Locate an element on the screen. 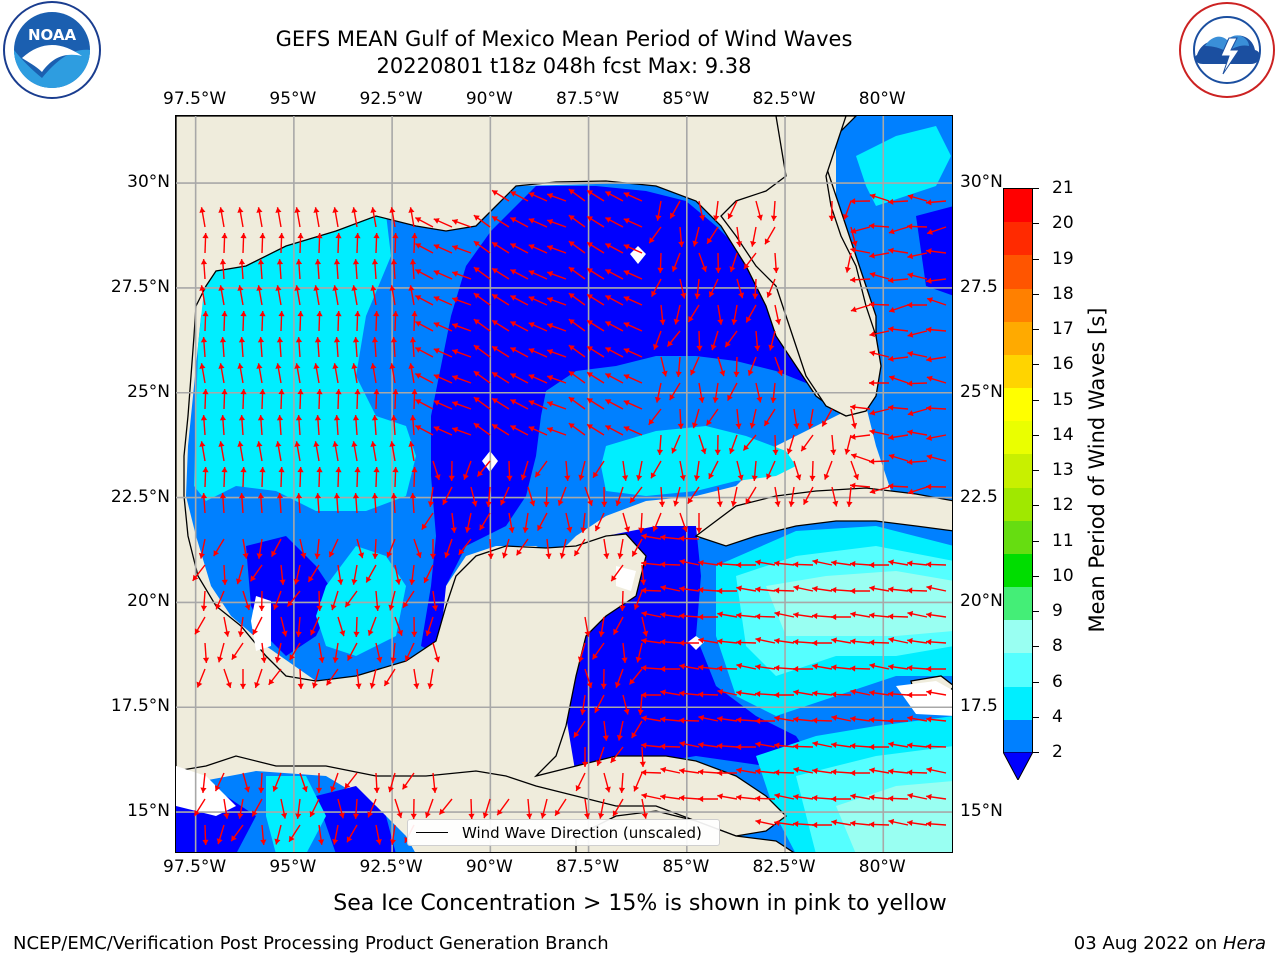 The width and height of the screenshot is (1280, 960). band-8-9-carib-south is located at coordinates (894, 816).